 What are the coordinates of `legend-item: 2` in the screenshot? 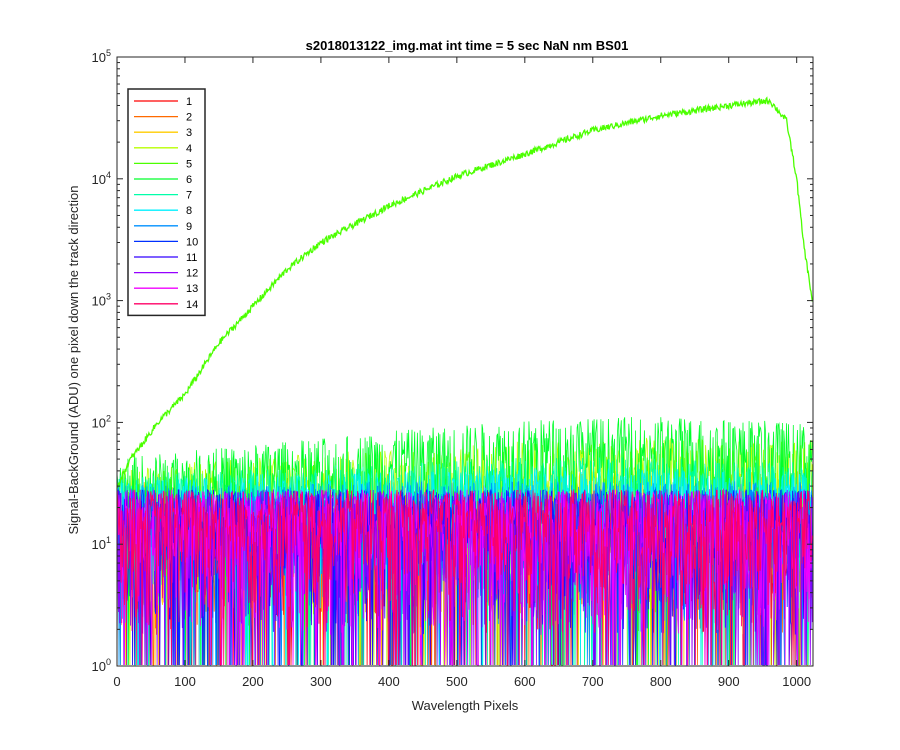 It's located at (163, 118).